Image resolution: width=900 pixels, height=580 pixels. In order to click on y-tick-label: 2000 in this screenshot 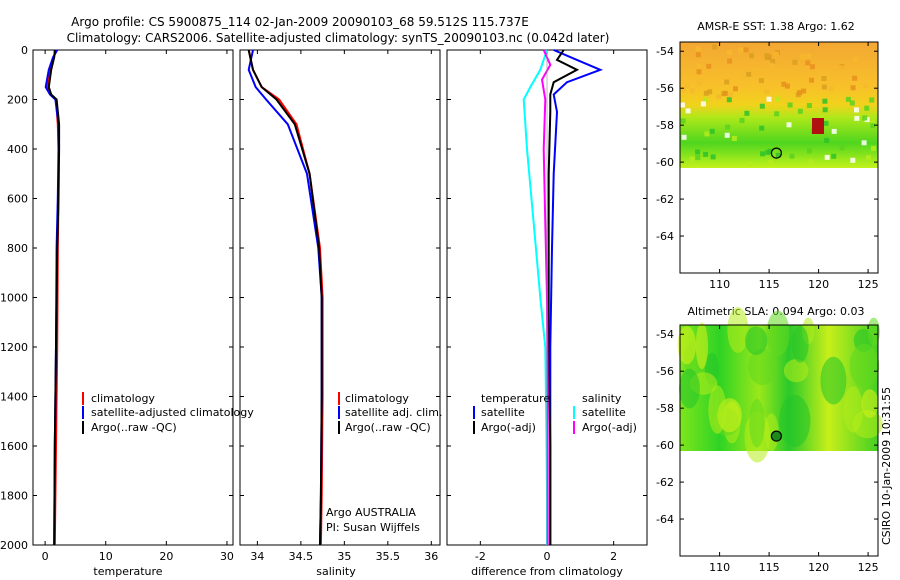, I will do `click(14, 545)`.